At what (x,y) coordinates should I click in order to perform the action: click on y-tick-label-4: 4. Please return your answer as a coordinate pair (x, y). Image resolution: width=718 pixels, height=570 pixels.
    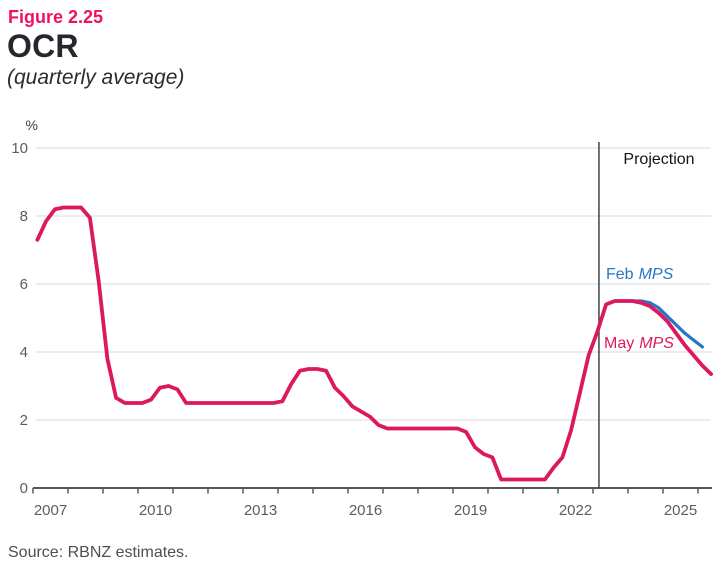
    Looking at the image, I should click on (24, 352).